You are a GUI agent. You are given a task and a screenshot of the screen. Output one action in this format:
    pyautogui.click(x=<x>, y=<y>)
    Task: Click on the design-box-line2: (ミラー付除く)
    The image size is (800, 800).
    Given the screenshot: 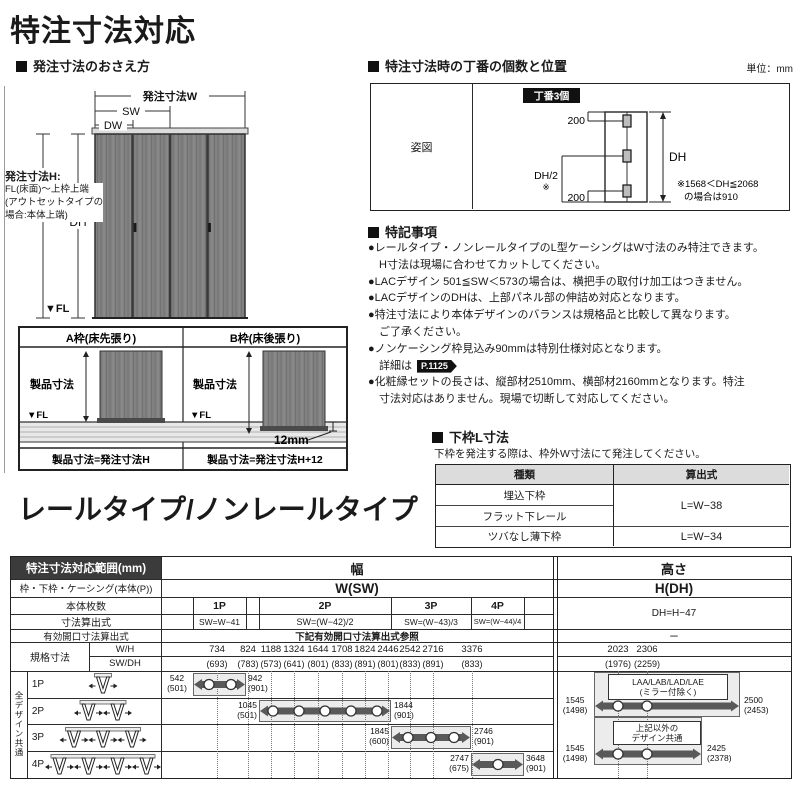 What is the action you would take?
    pyautogui.click(x=668, y=692)
    